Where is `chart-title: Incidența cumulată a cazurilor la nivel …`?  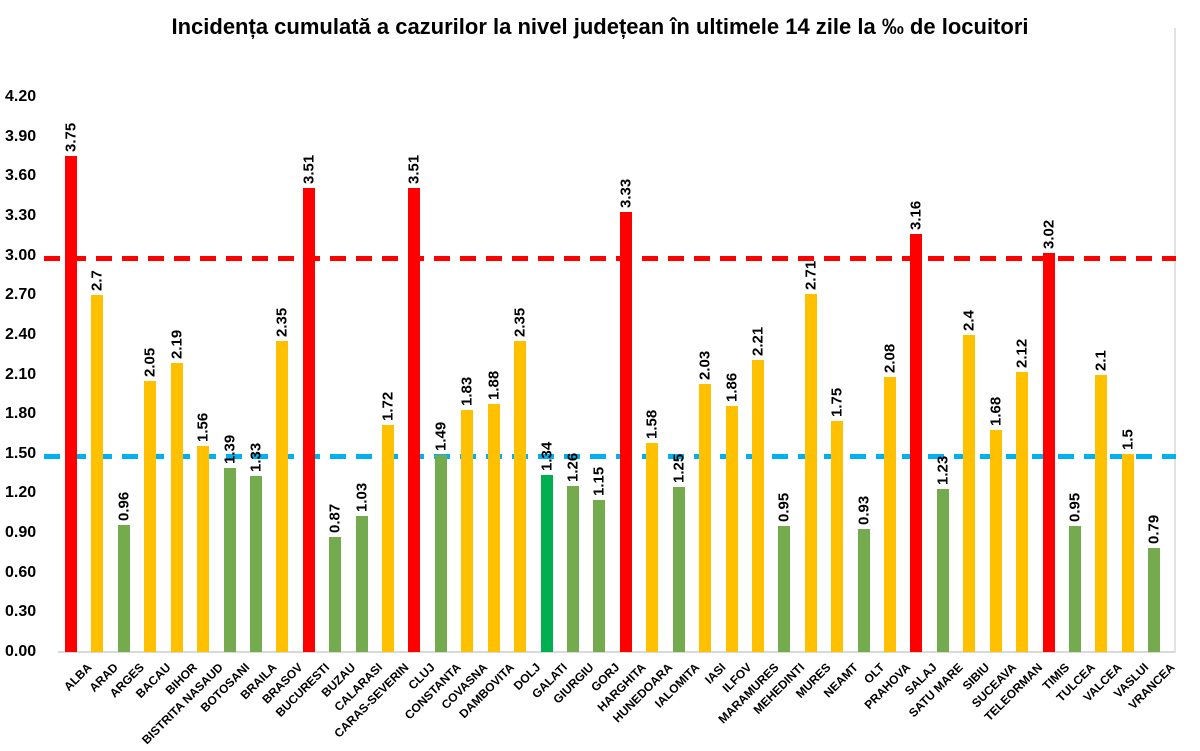
chart-title: Incidența cumulată a cazurilor la nivel … is located at coordinates (600, 26).